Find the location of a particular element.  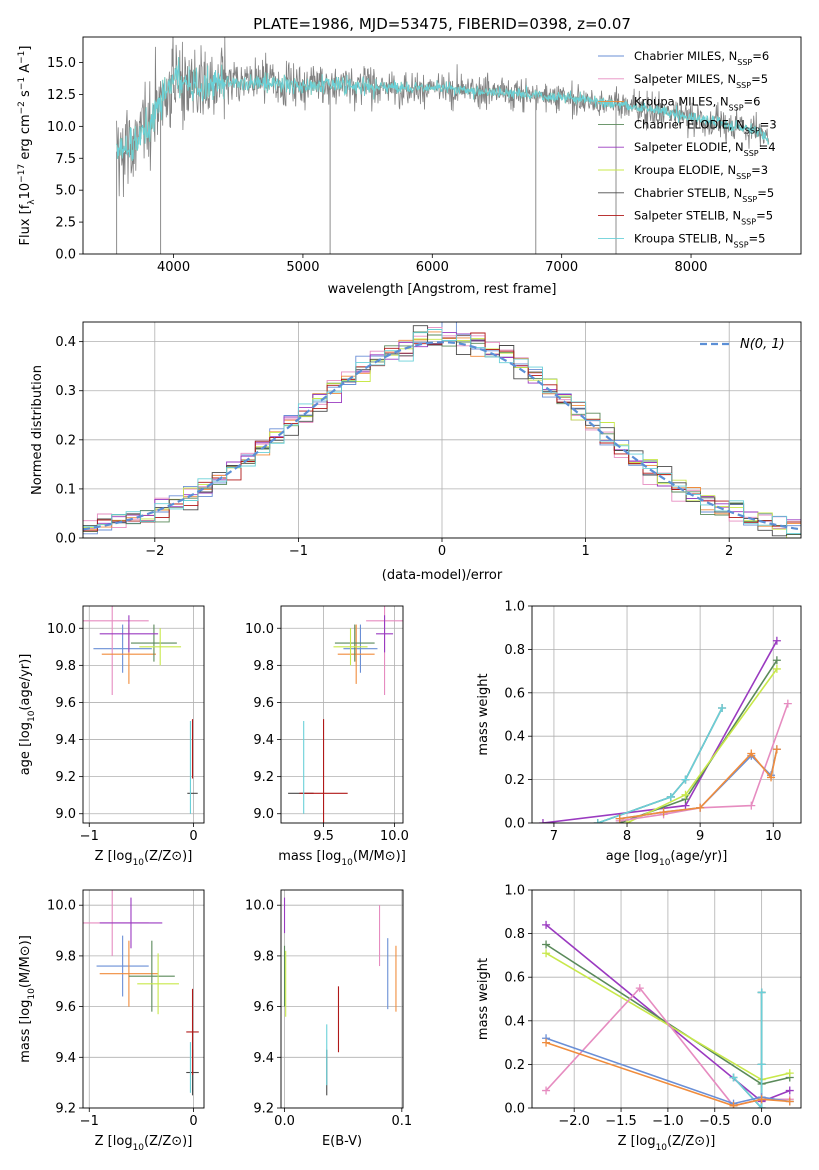

weight_vs_Z-ytick-label: 0.6 is located at coordinates (514, 978).